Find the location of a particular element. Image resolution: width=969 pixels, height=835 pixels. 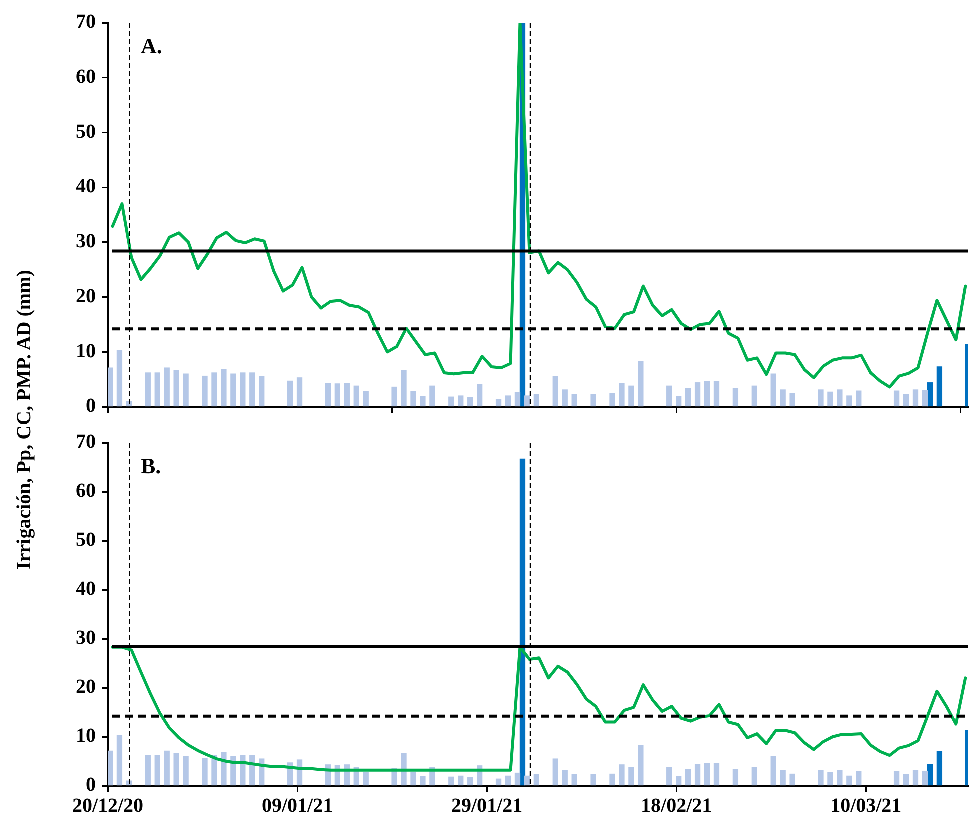

x-tick-label: 10/03/21 is located at coordinates (866, 806).